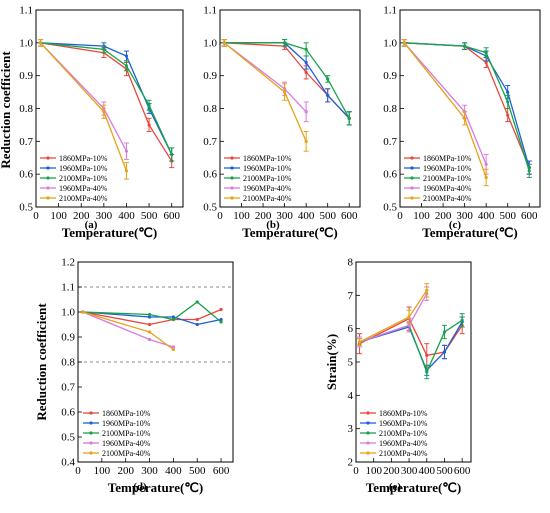  Describe the element at coordinates (351, 329) in the screenshot. I see `y-tick-label: 6` at that location.